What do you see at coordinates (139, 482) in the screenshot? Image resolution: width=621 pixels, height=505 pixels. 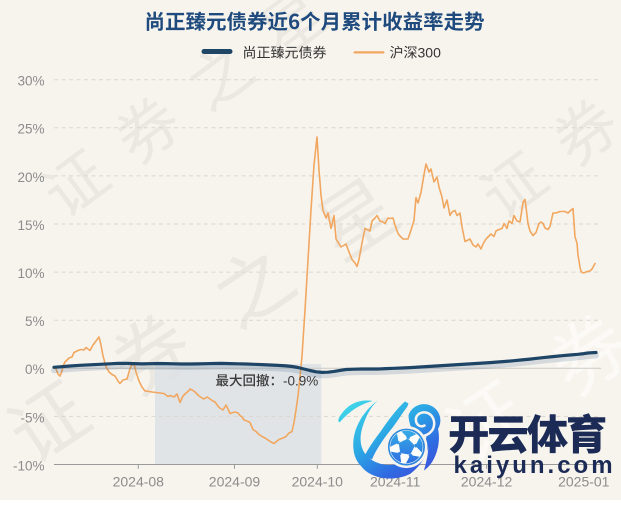 I see `svg-text: 2024-08` at bounding box center [139, 482].